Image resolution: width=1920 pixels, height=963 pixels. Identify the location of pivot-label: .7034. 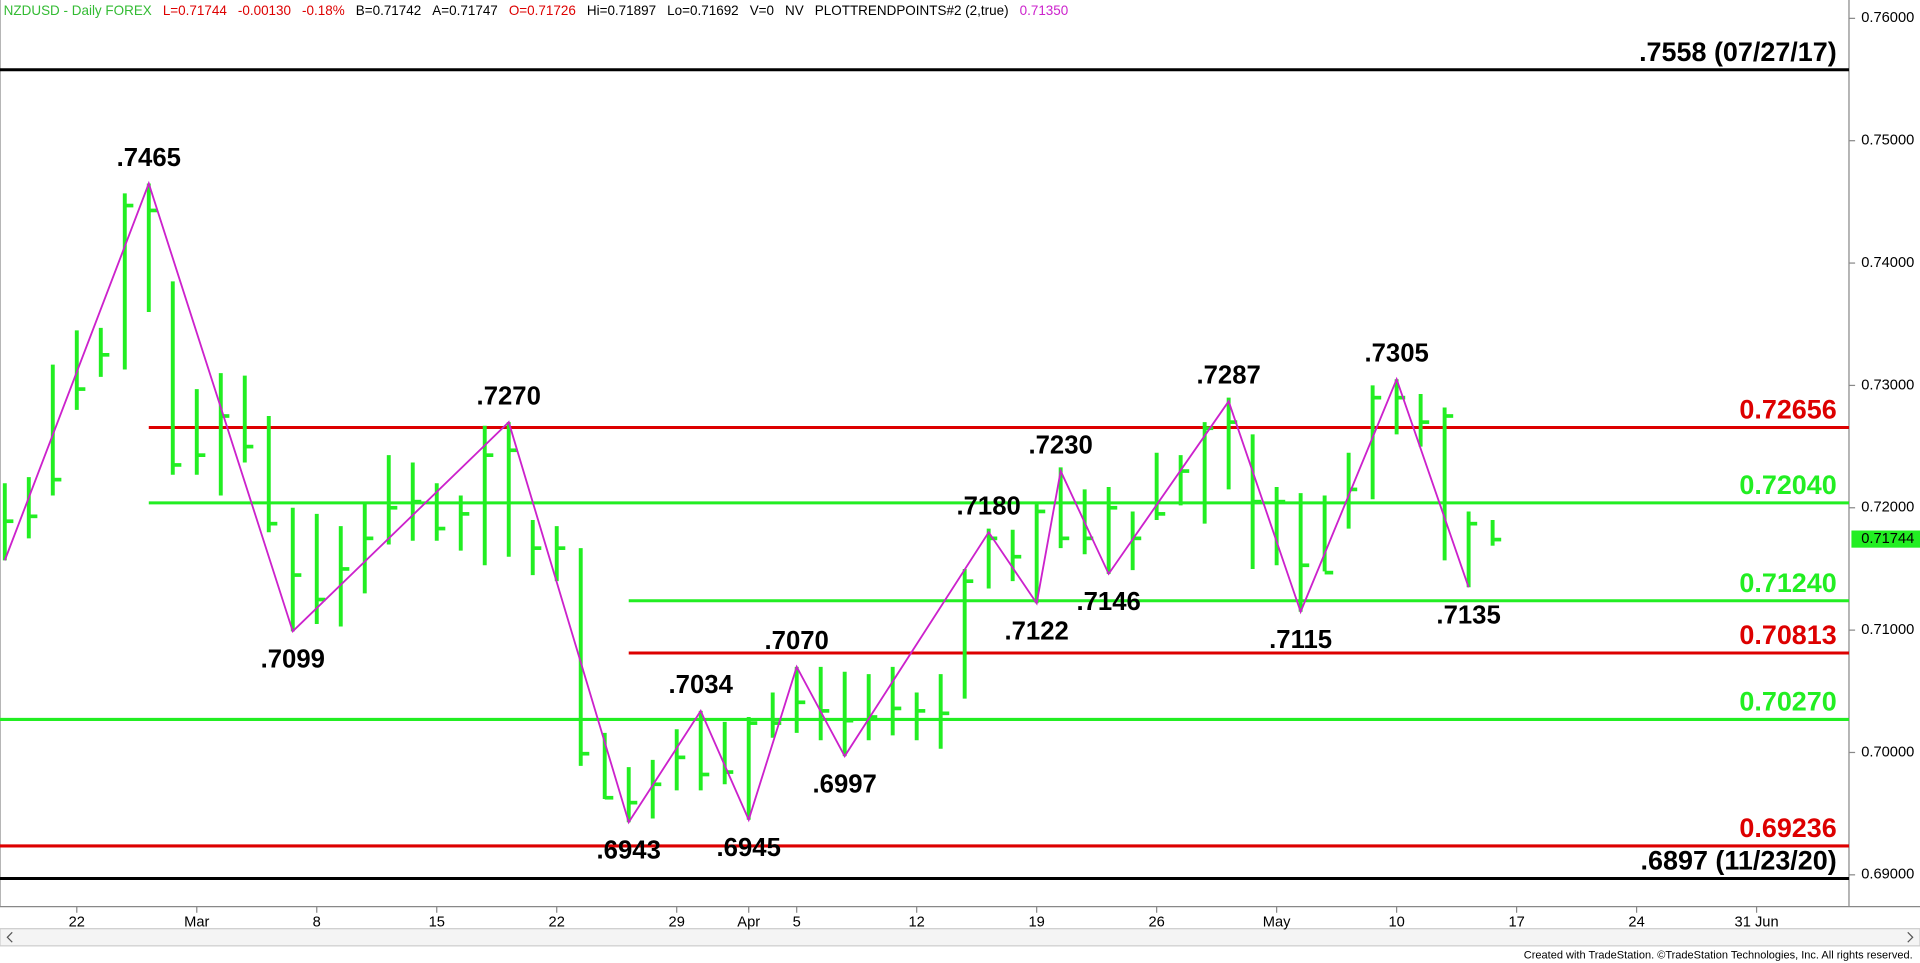
(701, 685).